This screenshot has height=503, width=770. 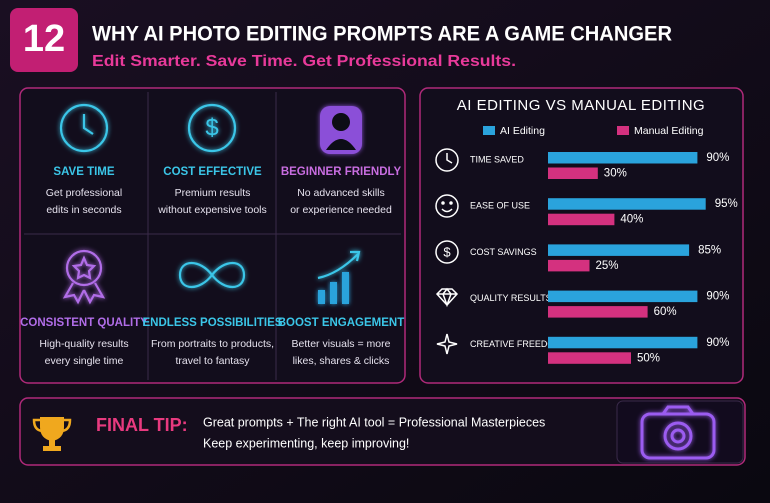 I want to click on chart-title: AI EDITING VS MANUAL EDITING, so click(x=581, y=105).